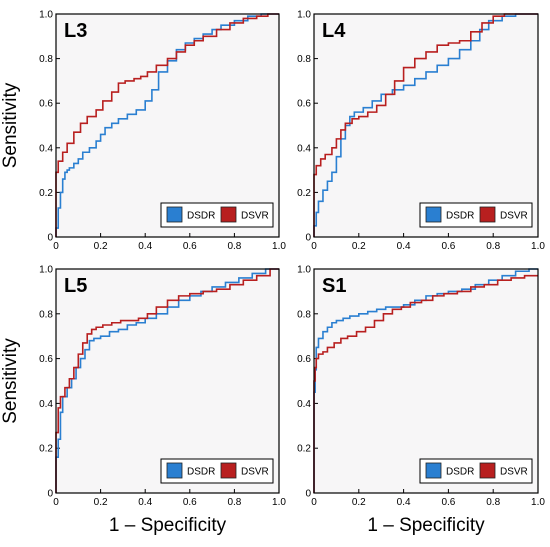 The image size is (550, 547). Describe the element at coordinates (334, 286) in the screenshot. I see `panel-label: S1` at that location.